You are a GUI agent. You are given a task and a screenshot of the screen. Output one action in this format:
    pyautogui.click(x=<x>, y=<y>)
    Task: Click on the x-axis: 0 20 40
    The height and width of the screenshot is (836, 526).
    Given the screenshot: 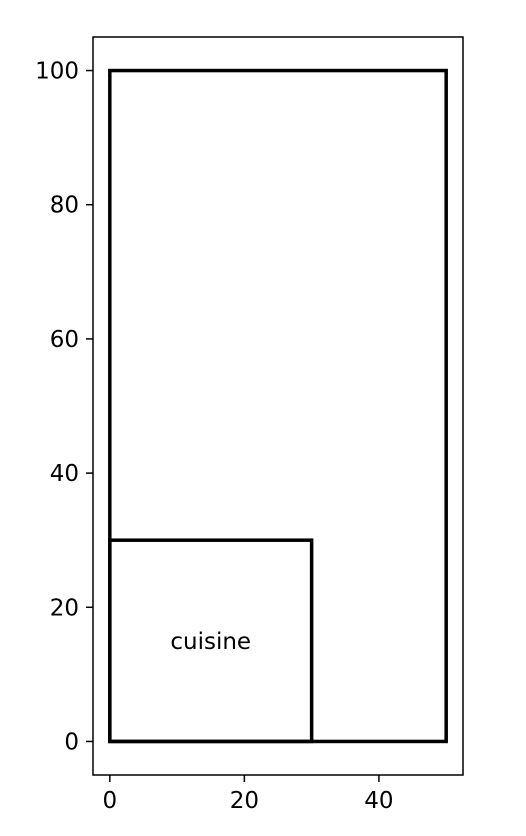 What is the action you would take?
    pyautogui.click(x=248, y=794)
    